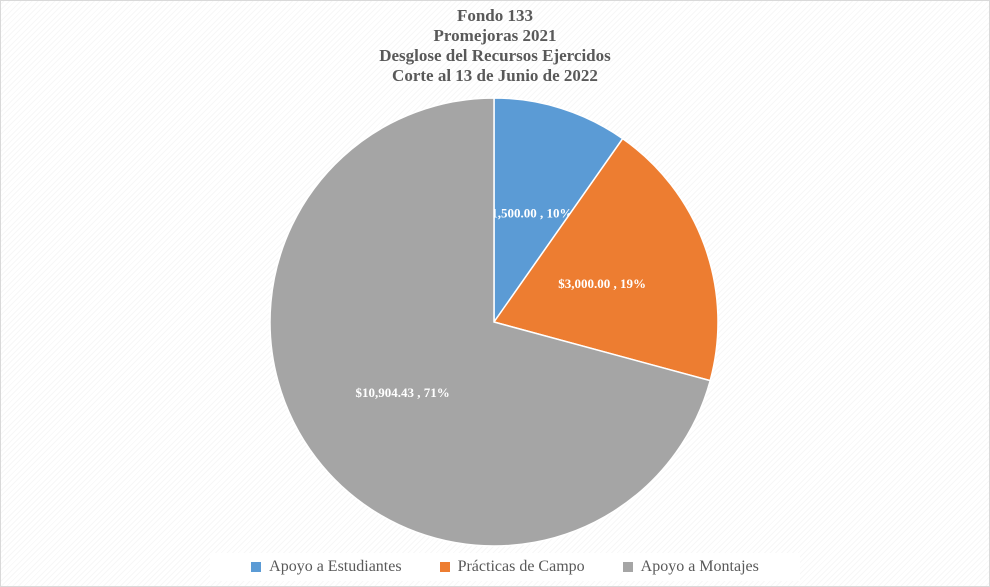 The height and width of the screenshot is (587, 990). Describe the element at coordinates (495, 75) in the screenshot. I see `title-line-4: Corte al 13 de Junio de 2022` at that location.